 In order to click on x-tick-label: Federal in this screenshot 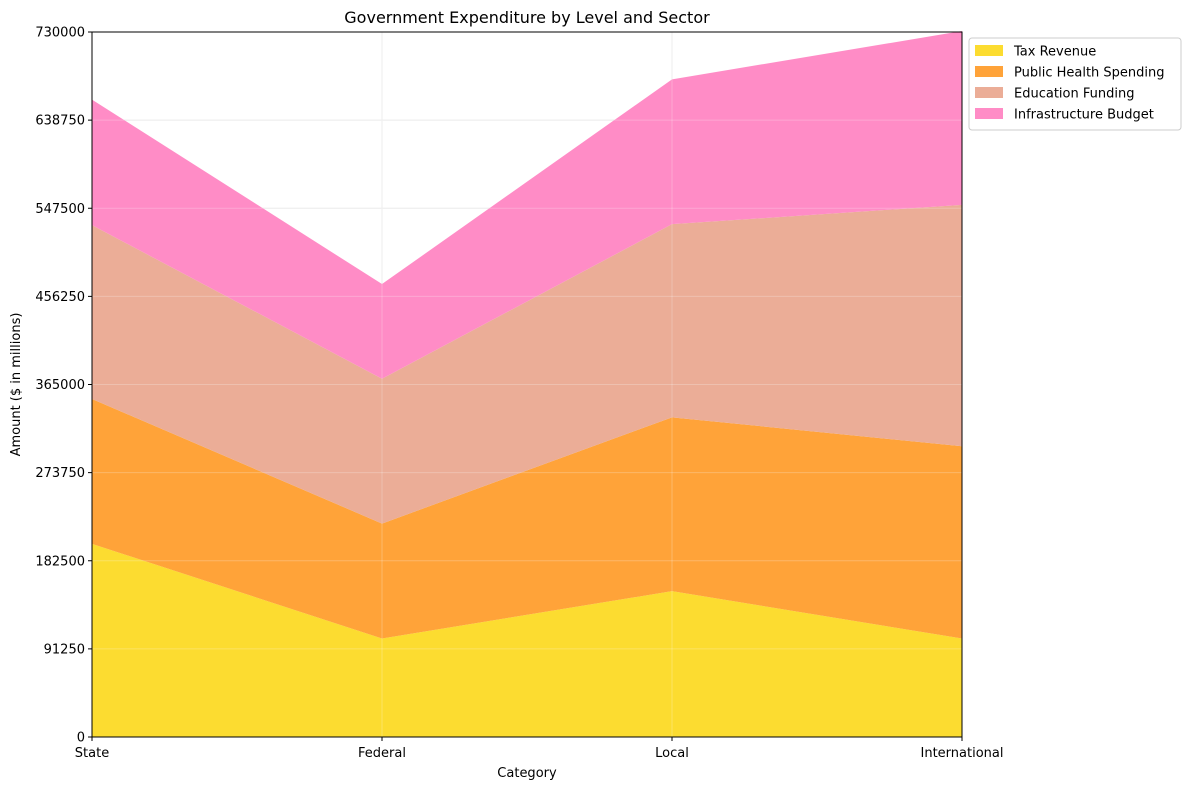, I will do `click(382, 753)`.